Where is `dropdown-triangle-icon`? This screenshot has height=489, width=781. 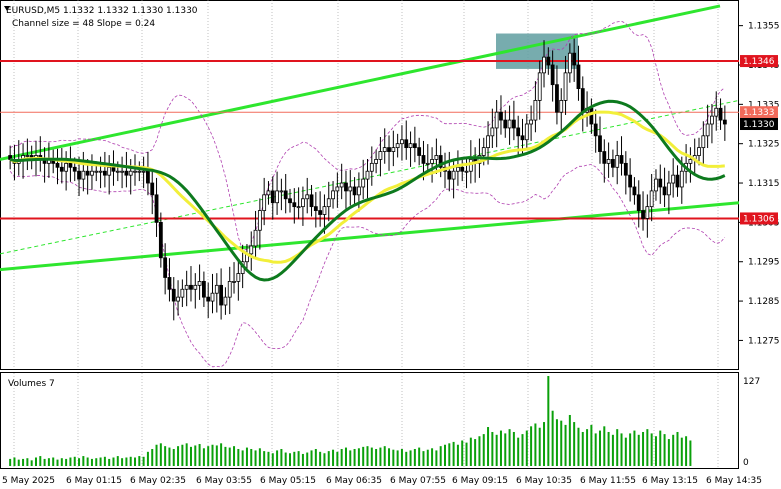
dropdown-triangle-icon is located at coordinates (7, 8).